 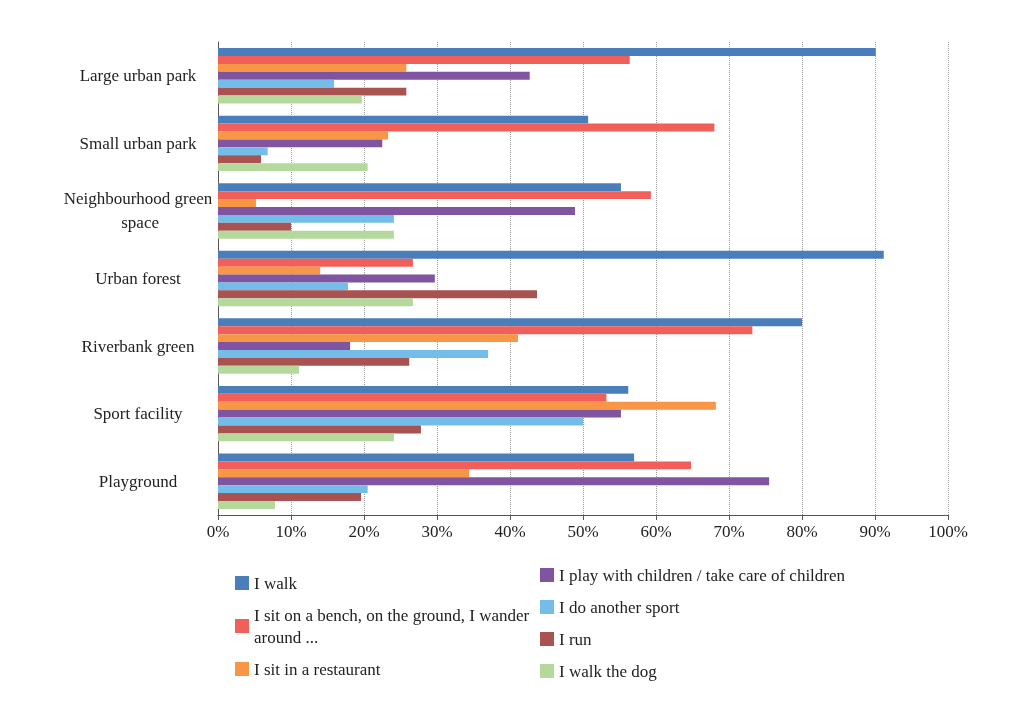 I want to click on x-tick-label: 90%, so click(x=875, y=531).